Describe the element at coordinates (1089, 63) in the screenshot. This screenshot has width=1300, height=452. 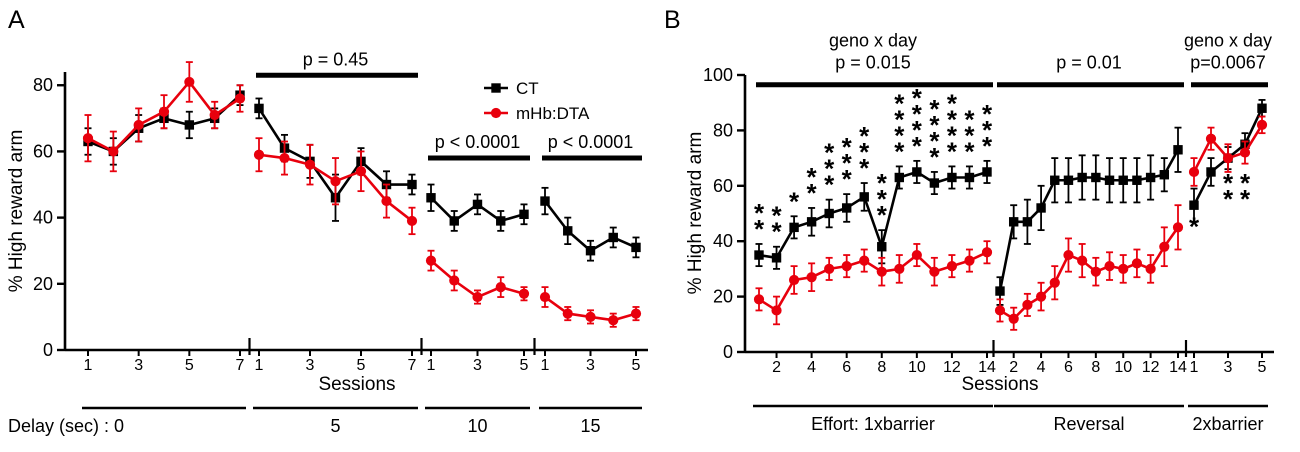
I see `svg-text: p = 0.01` at that location.